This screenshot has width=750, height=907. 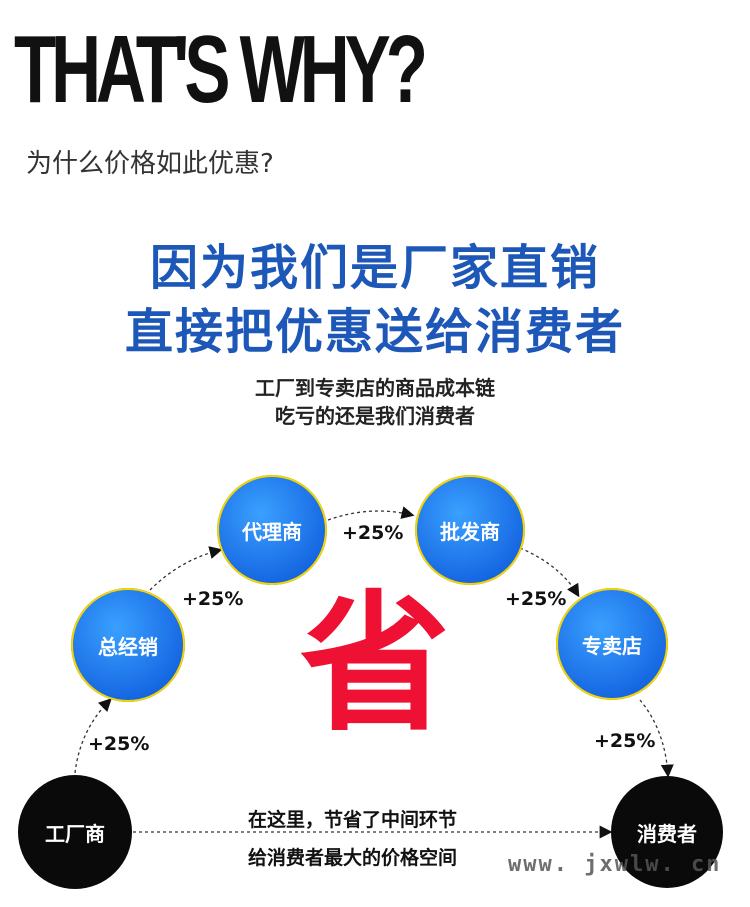 What do you see at coordinates (470, 530) in the screenshot?
I see `node-wholesaler: 批发商` at bounding box center [470, 530].